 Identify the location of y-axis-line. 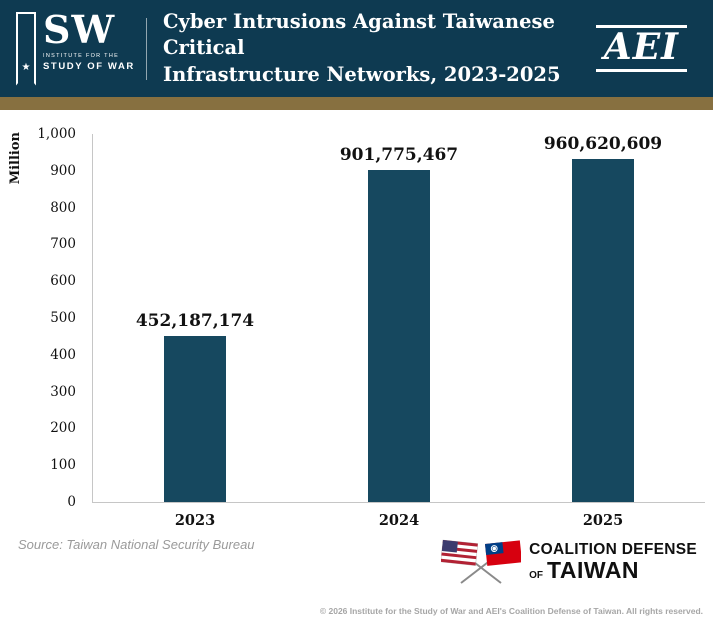
(92, 318).